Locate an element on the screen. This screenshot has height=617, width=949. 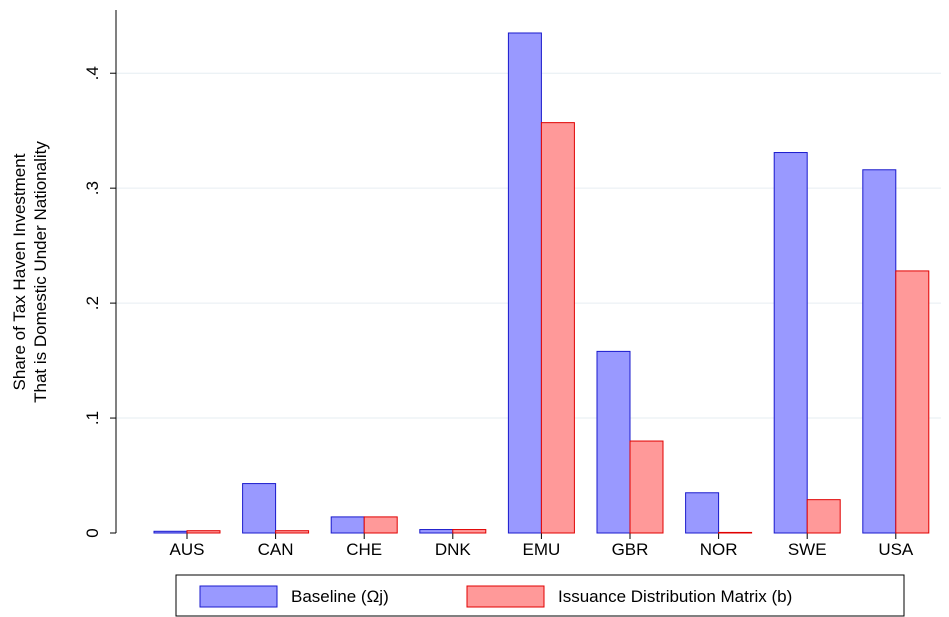
x-tick-label: SWE is located at coordinates (807, 549).